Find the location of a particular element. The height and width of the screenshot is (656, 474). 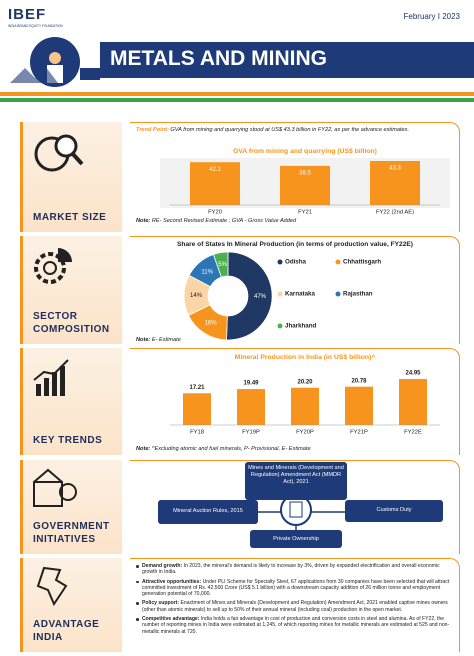

logo-tagline: INDIA BRAND EQUITY FOUNDATION is located at coordinates (35, 26).